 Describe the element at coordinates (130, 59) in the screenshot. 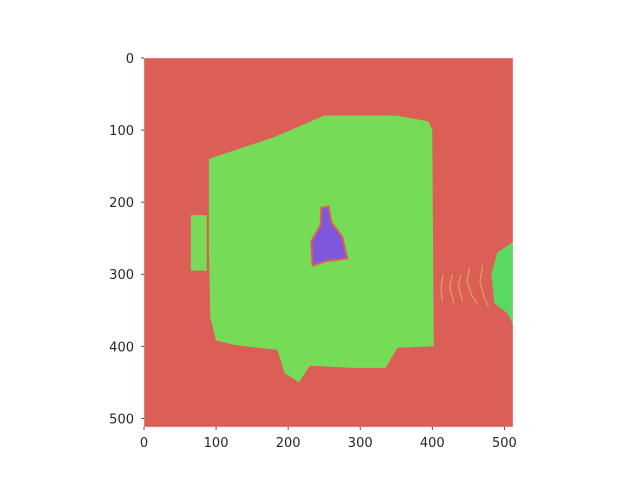

I see `y-tick-label: 0` at that location.